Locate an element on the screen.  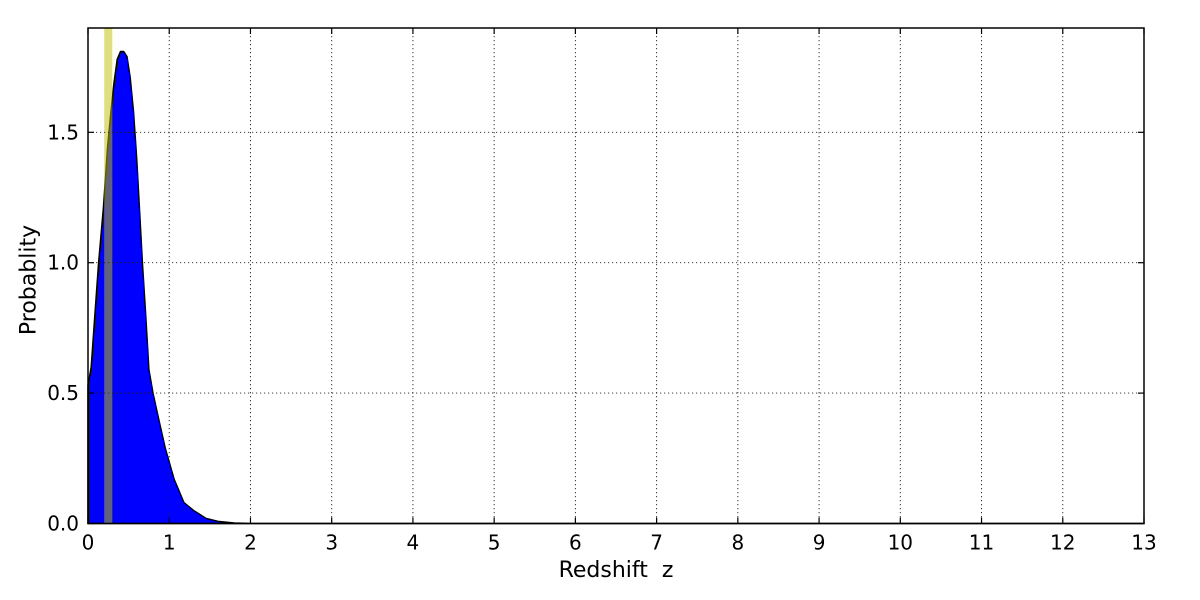
x-tick-label: 12 is located at coordinates (1062, 543).